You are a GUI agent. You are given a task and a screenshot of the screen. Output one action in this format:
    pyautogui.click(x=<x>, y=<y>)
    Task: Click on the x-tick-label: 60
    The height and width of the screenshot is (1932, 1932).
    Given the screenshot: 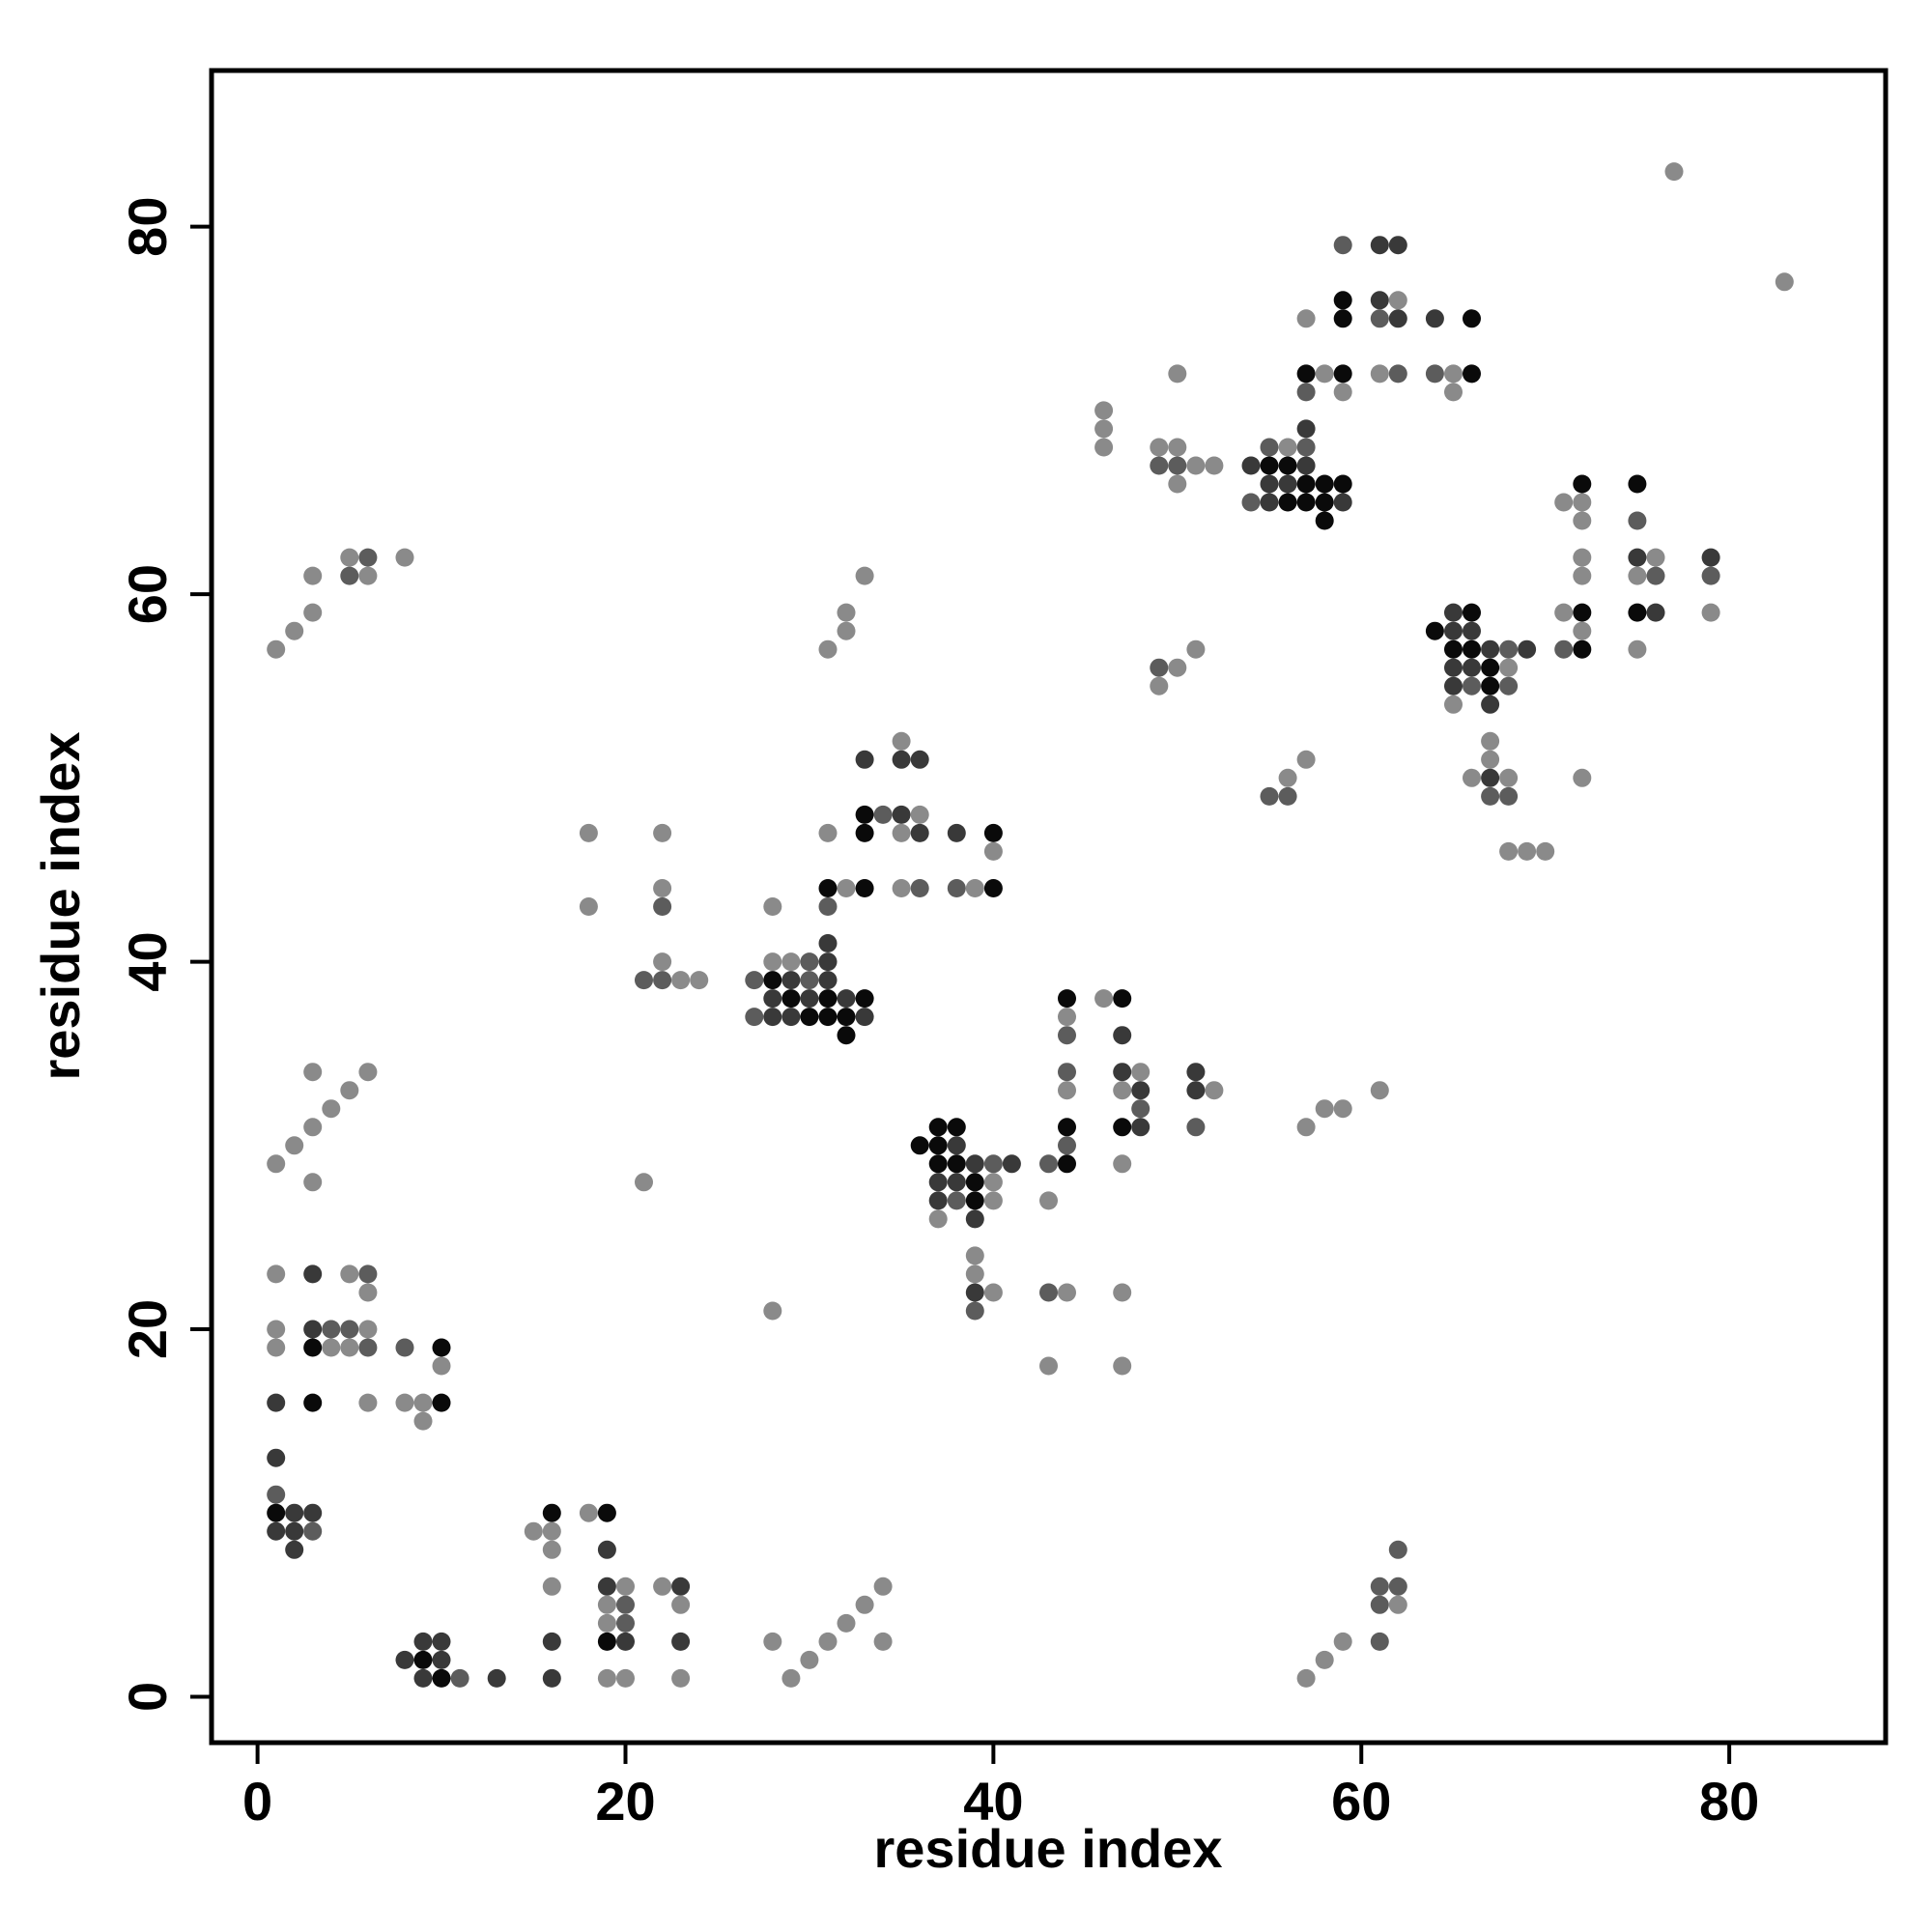 What is the action you would take?
    pyautogui.click(x=1361, y=1801)
    